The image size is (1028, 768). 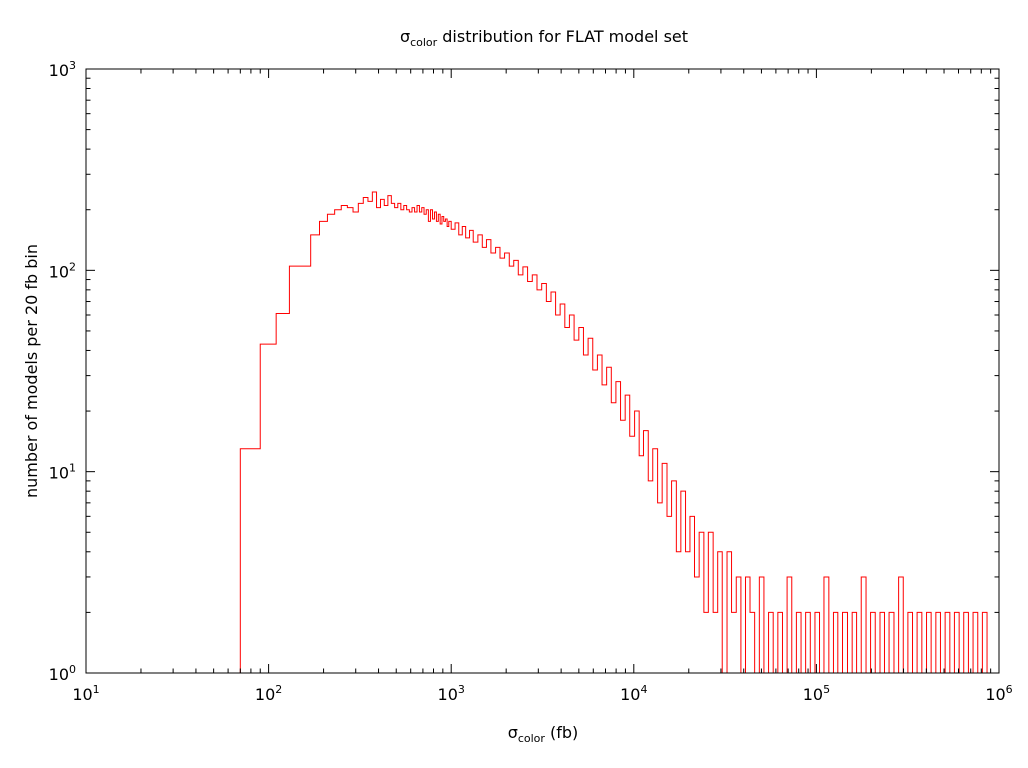 What do you see at coordinates (31, 371) in the screenshot?
I see `y-axis-label: number of models per 20 fb bin` at bounding box center [31, 371].